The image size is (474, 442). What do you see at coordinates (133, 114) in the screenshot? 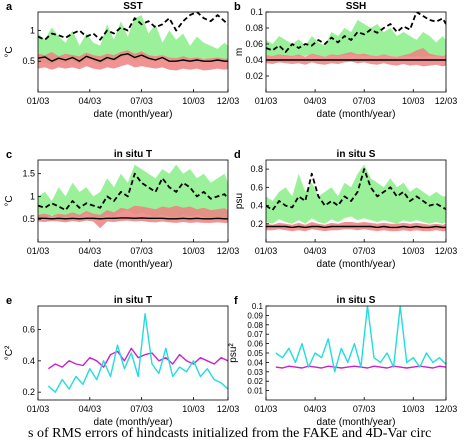
I see `panel-a-xlabel: date (month/year)` at bounding box center [133, 114].